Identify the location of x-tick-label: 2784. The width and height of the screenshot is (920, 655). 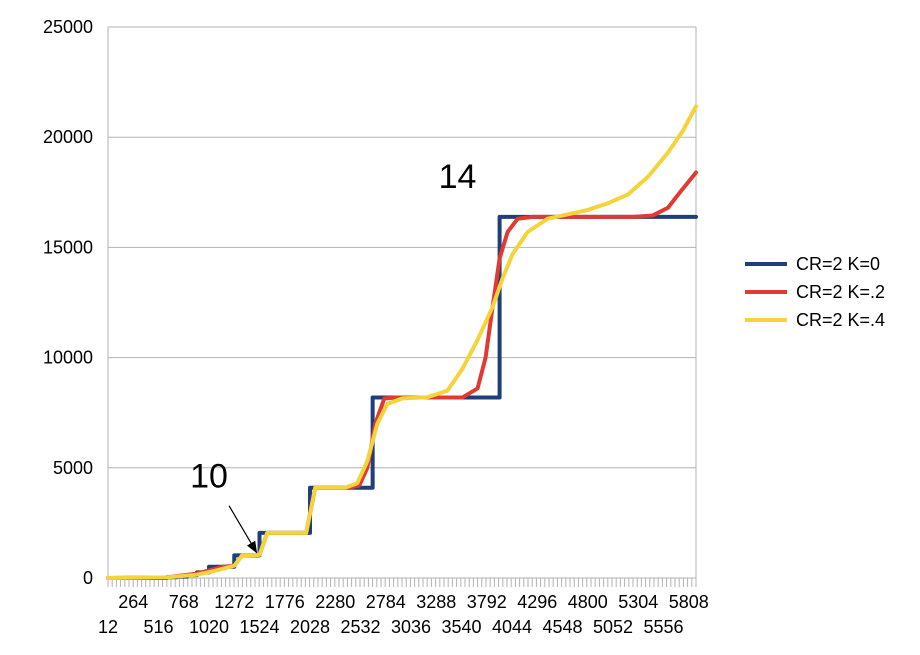
(386, 602).